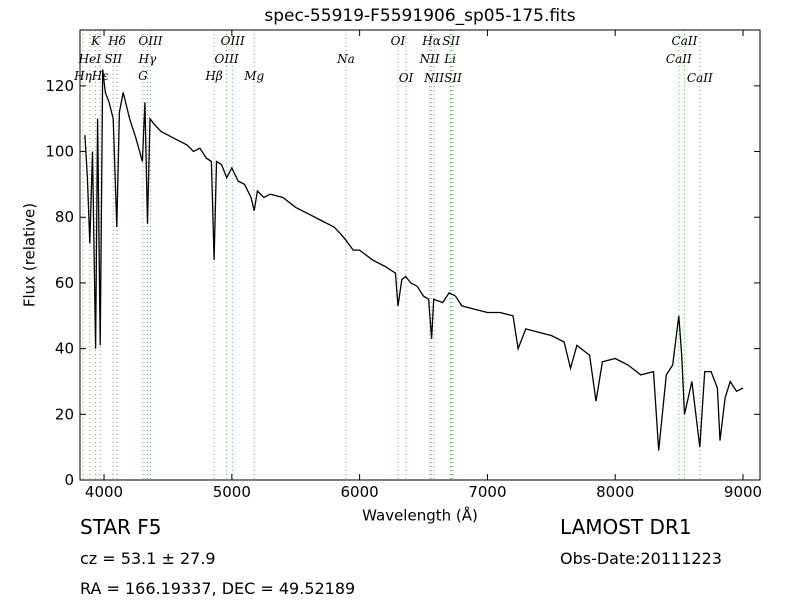 The height and width of the screenshot is (600, 800). Describe the element at coordinates (253, 76) in the screenshot. I see `spectral-line-label: Mg` at that location.